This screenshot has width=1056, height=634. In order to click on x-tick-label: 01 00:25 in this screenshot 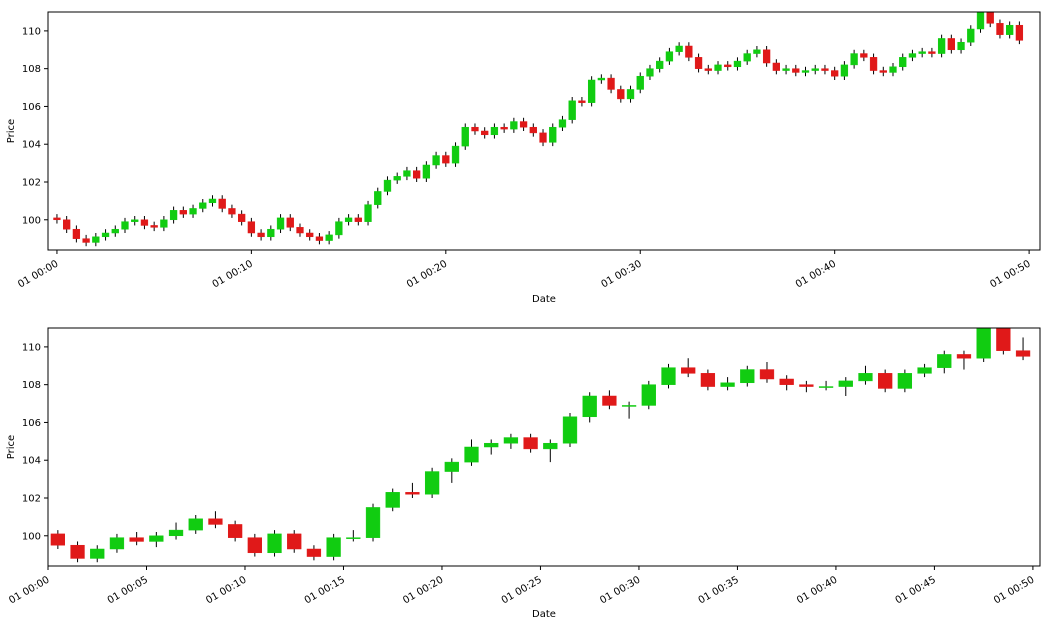, I will do `click(522, 591)`.